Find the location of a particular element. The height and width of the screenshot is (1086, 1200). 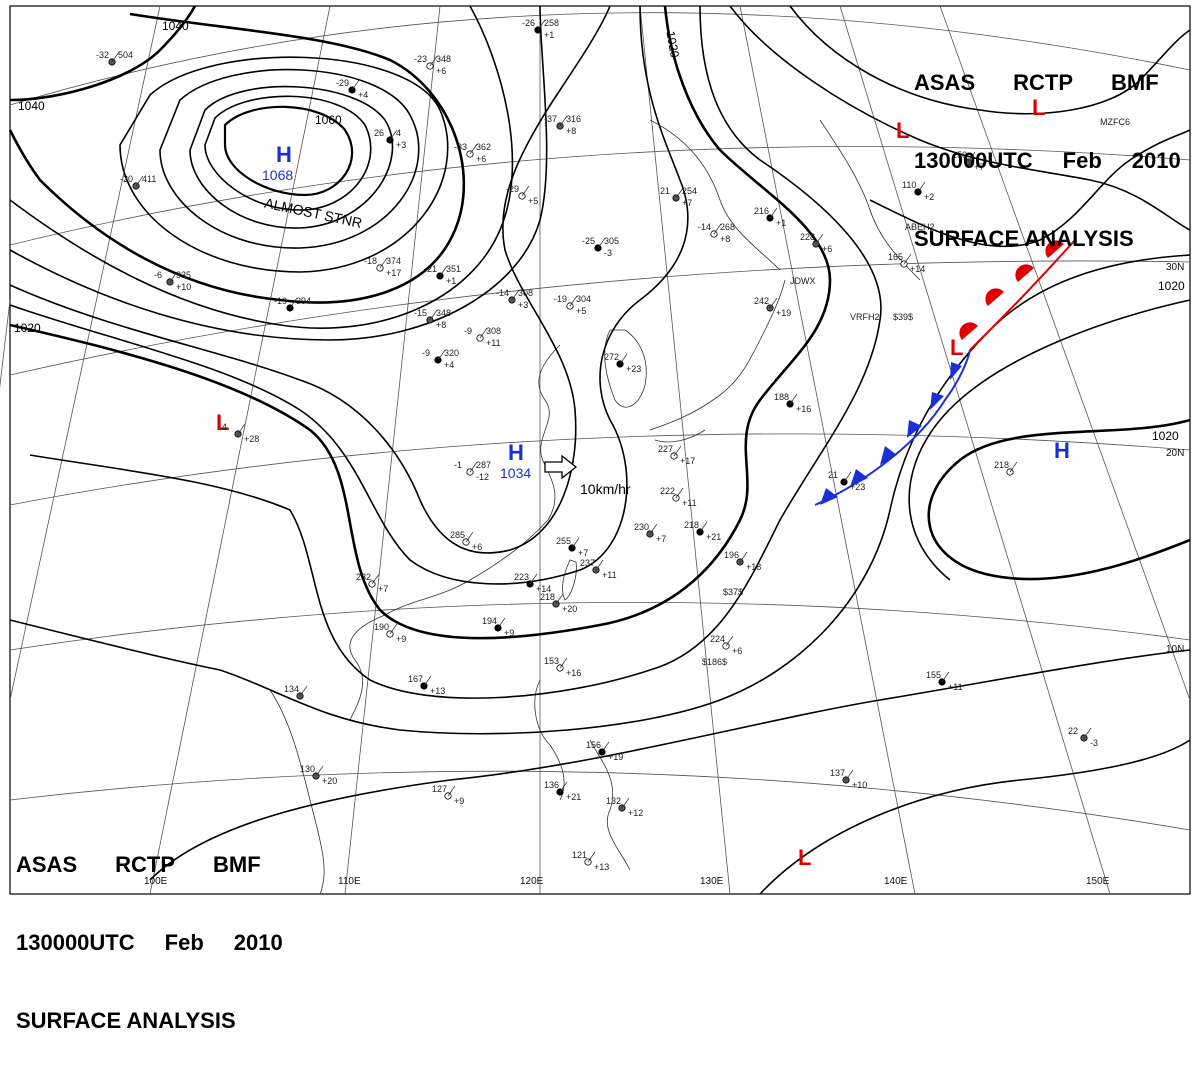

station-tendency: +9 is located at coordinates (509, 633).